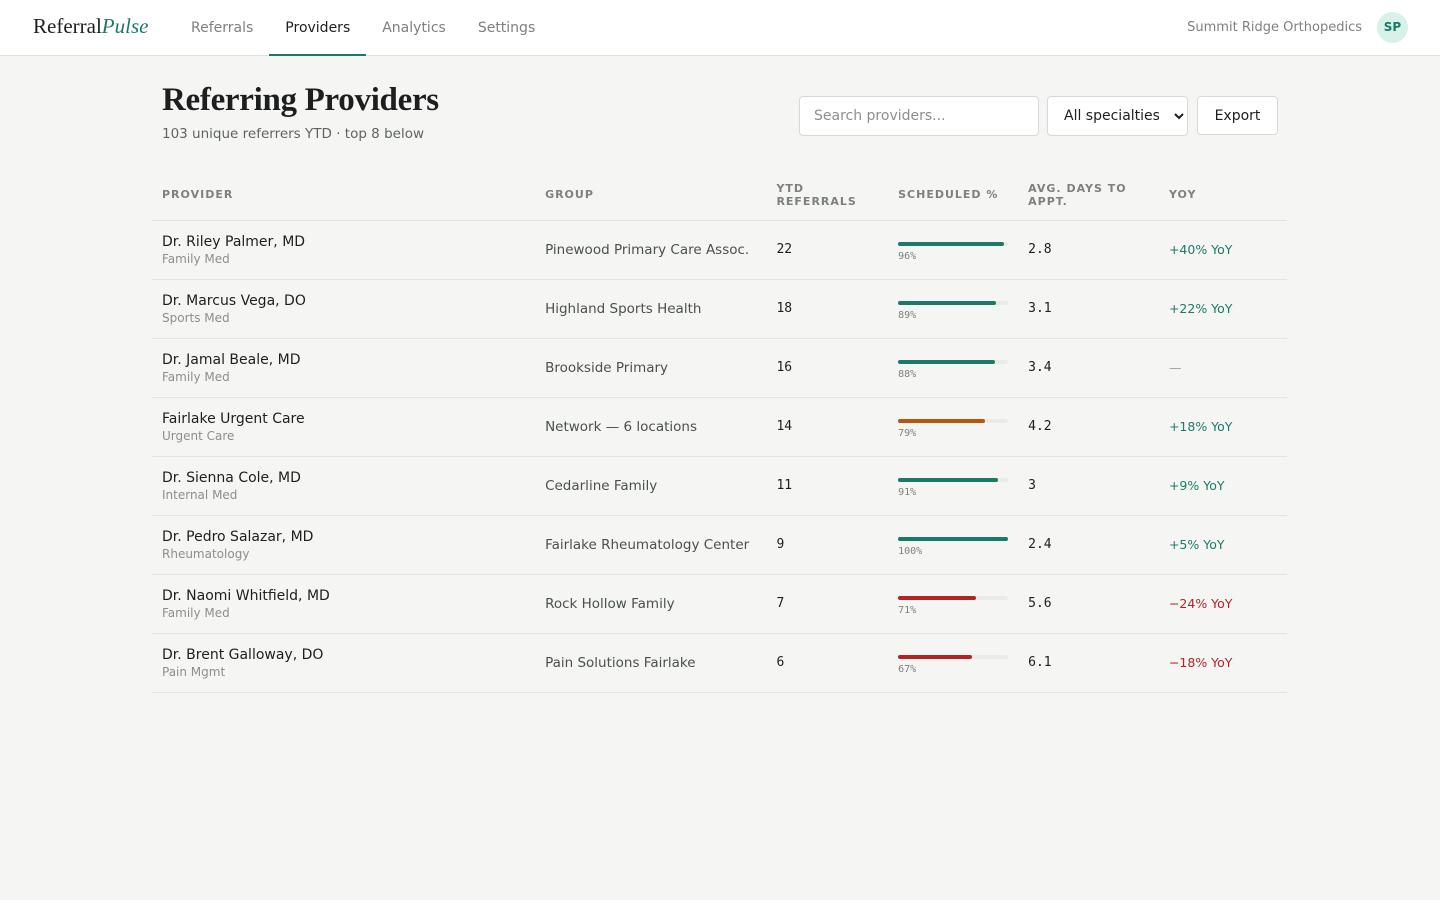 The height and width of the screenshot is (900, 1440). Describe the element at coordinates (1222, 427) in the screenshot. I see `yoy-change: +18% YoY` at that location.